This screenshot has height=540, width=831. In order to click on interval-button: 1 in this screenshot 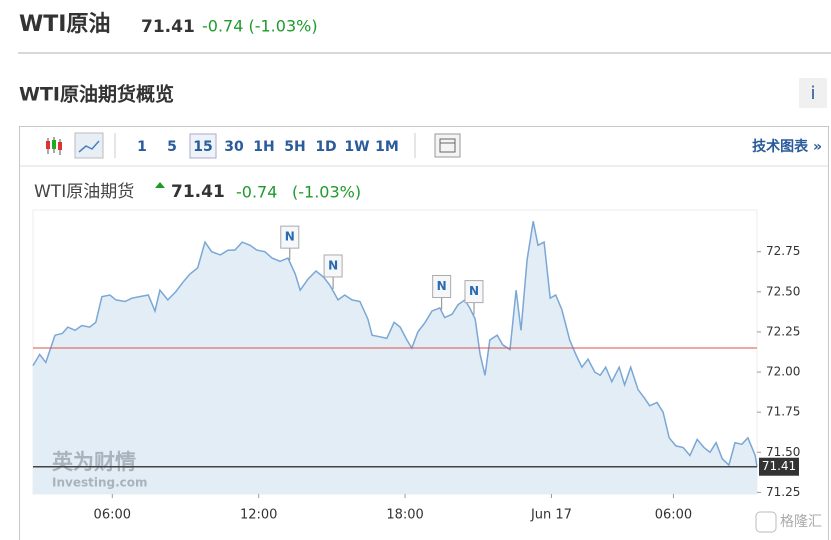, I will do `click(142, 147)`.